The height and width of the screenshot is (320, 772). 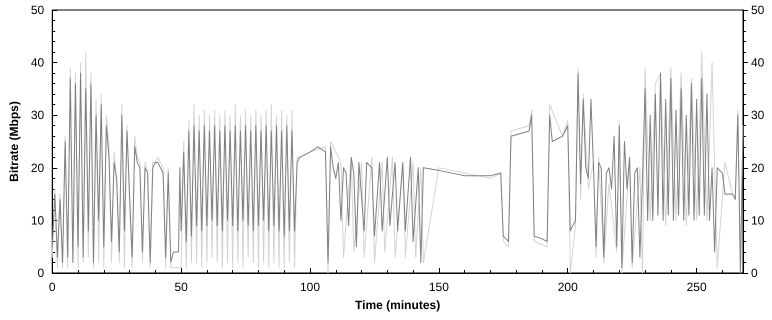 I want to click on x-axis-title: Time (minutes), so click(x=397, y=305).